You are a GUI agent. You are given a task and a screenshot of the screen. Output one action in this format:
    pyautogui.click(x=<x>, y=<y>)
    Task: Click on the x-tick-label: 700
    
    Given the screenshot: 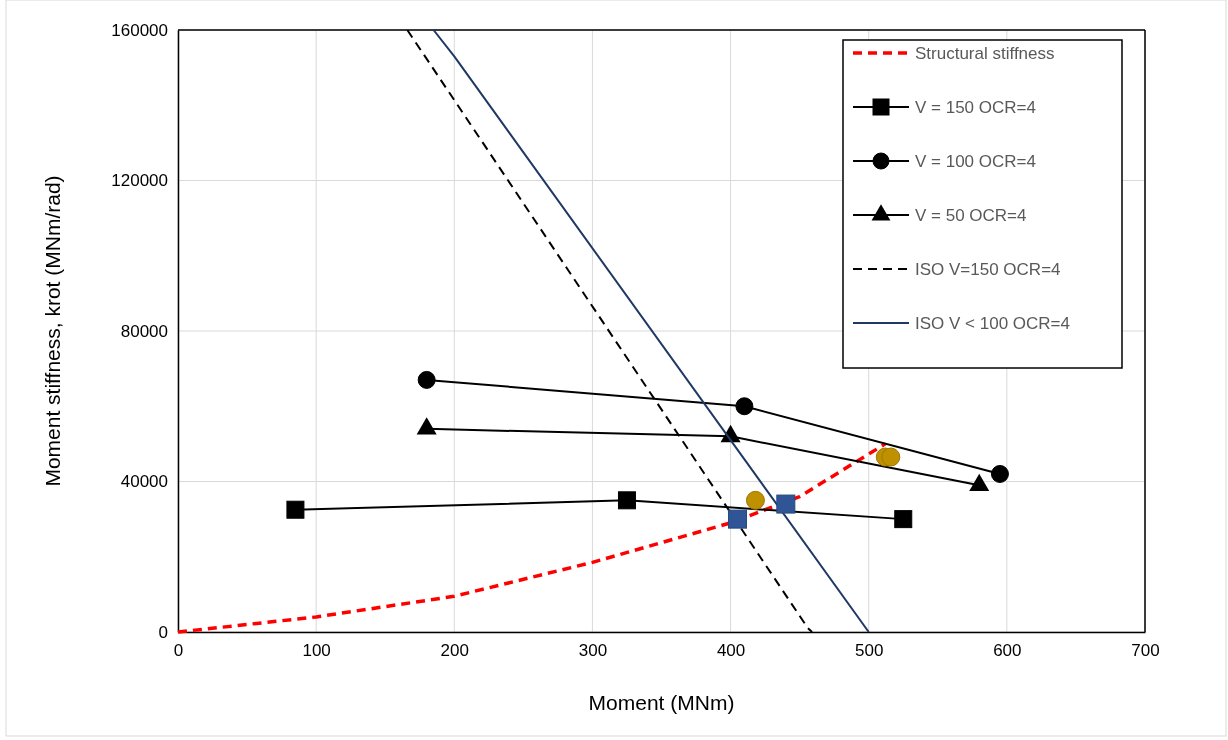 What is the action you would take?
    pyautogui.click(x=1145, y=651)
    